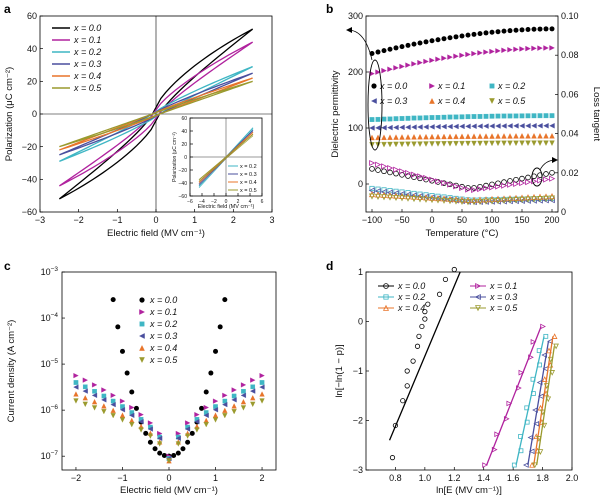 Image resolution: width=600 pixels, height=502 pixels. Describe the element at coordinates (183, 197) in the screenshot. I see `a-inset-ytick-label-0: −60` at that location.